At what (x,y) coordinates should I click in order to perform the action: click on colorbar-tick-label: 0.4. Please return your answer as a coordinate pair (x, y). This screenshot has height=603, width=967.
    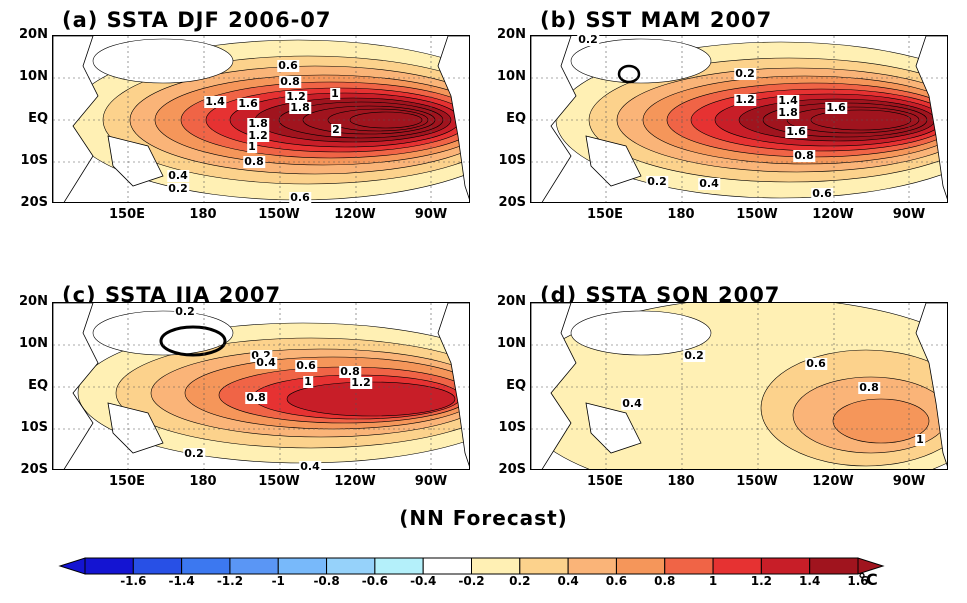
    Looking at the image, I should click on (568, 581).